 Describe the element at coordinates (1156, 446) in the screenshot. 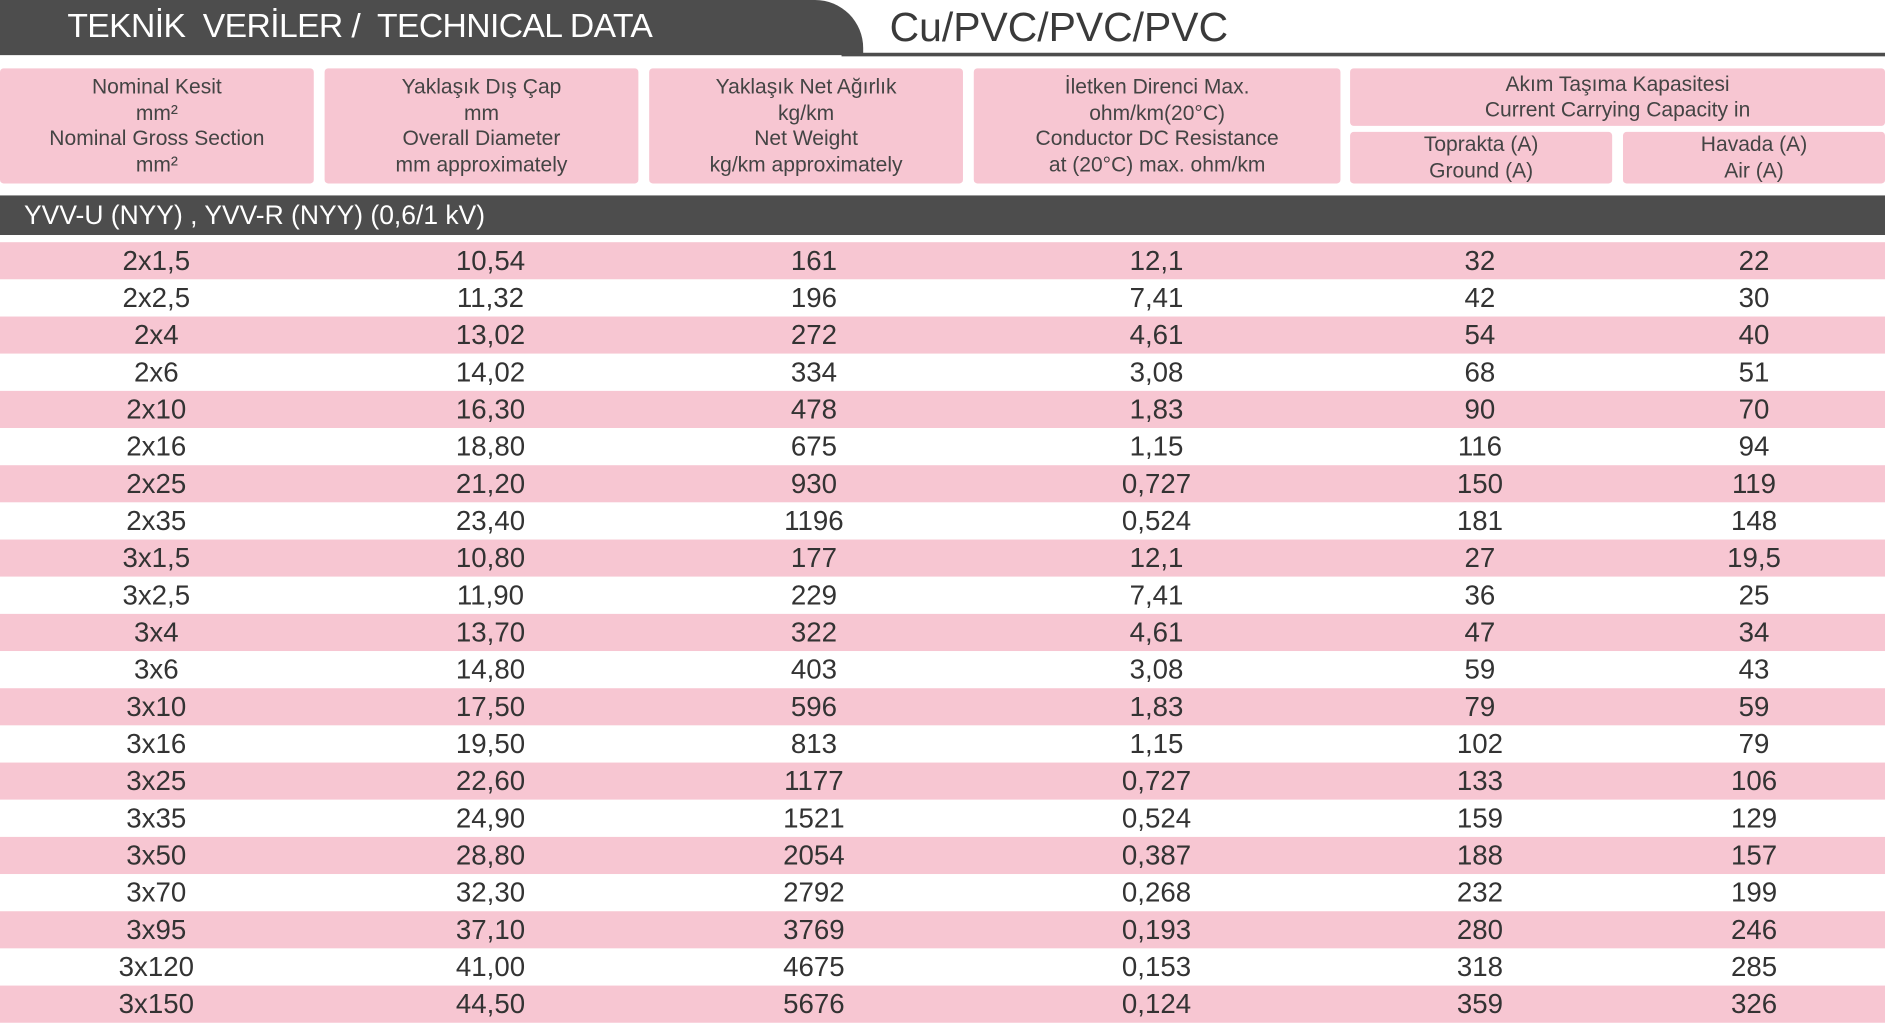

I see `table-cell: 1,15` at that location.